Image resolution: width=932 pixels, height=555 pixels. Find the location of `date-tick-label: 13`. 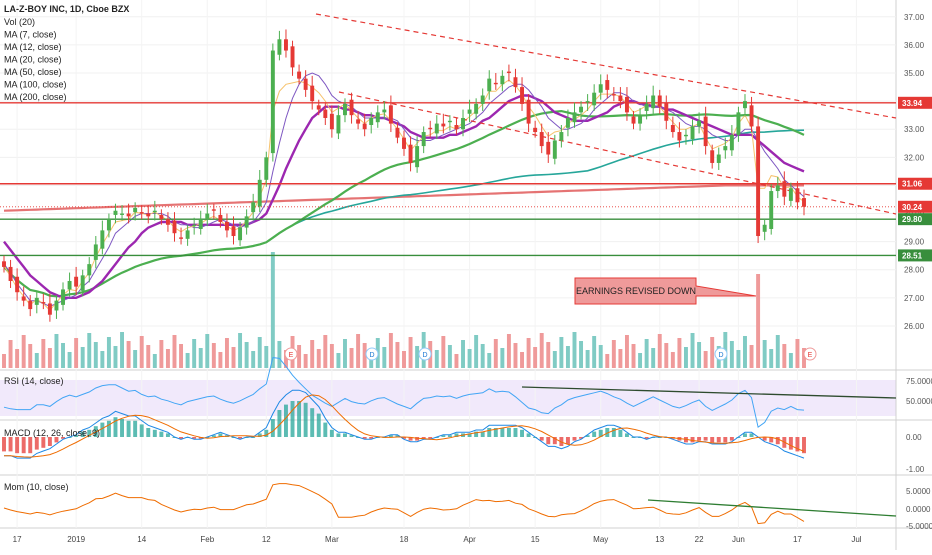

date-tick-label: 13 is located at coordinates (659, 539).